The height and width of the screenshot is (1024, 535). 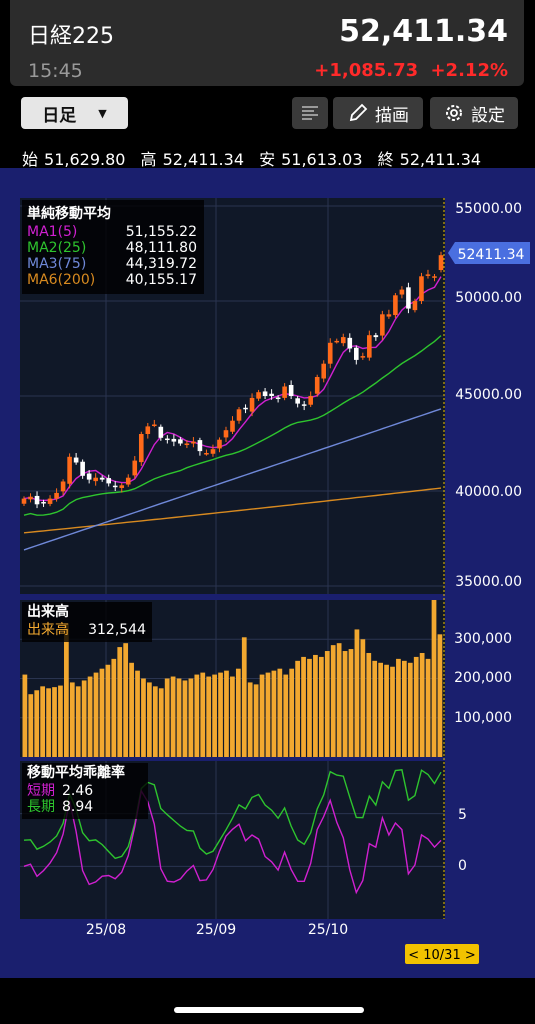 I want to click on indicator-list-button, so click(x=310, y=113).